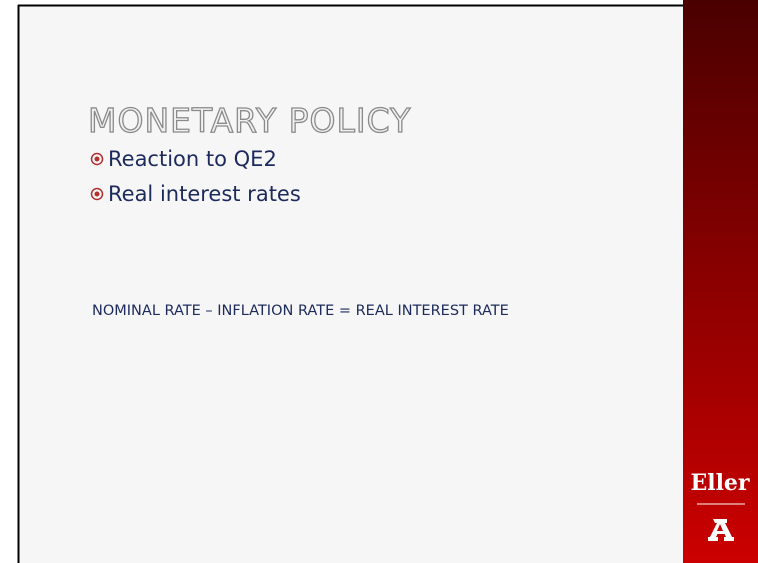 The image size is (758, 563). Describe the element at coordinates (204, 194) in the screenshot. I see `bullet-text: Real interest rates` at that location.